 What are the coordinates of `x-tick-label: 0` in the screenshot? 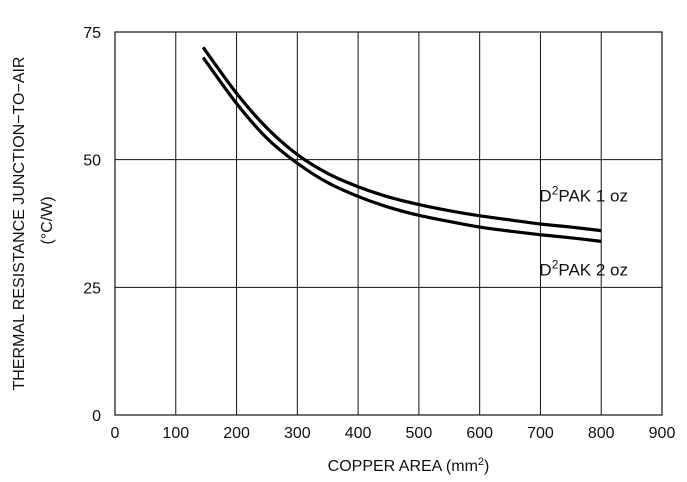 It's located at (115, 433).